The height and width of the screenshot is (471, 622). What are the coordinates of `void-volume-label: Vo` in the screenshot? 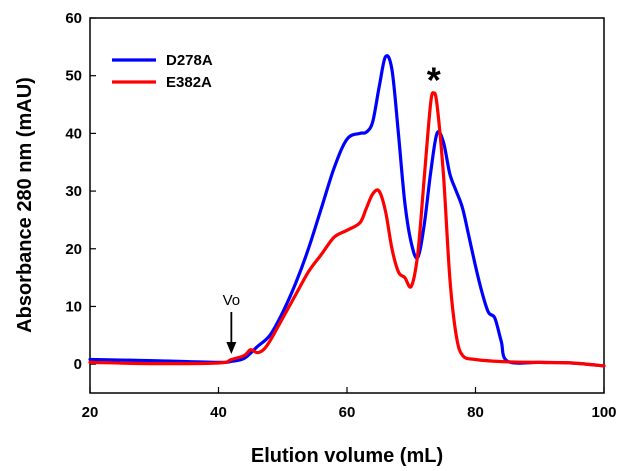 It's located at (232, 300).